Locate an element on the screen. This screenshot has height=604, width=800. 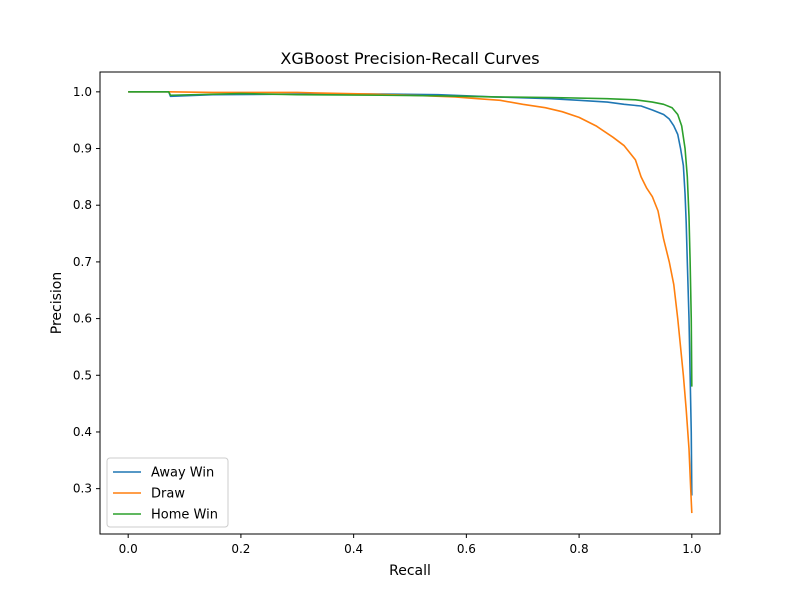
legend-box is located at coordinates (167, 492).